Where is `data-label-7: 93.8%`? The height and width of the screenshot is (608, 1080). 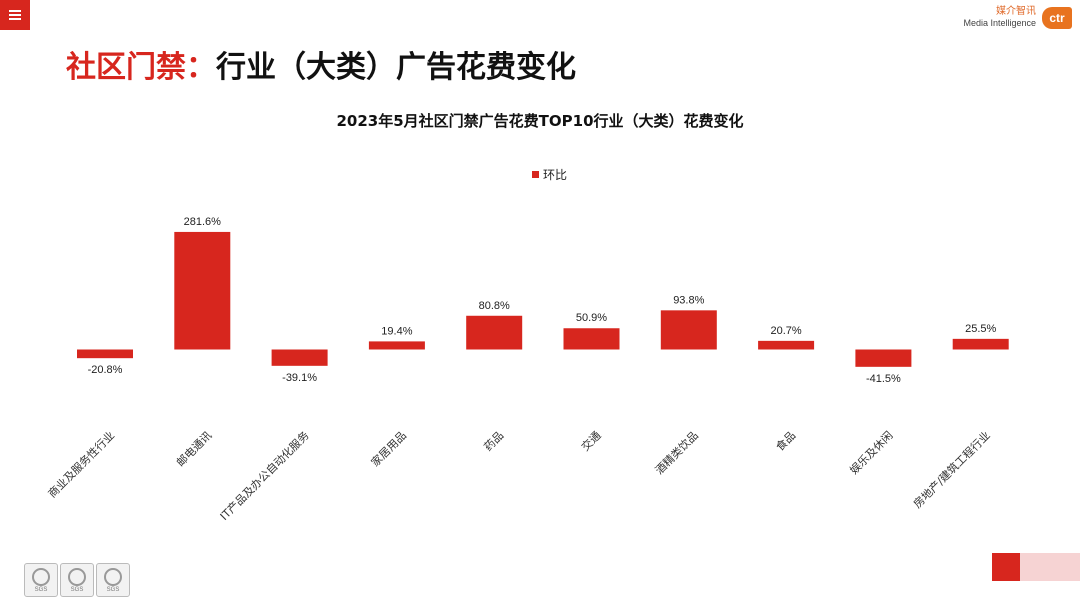 data-label-7: 93.8% is located at coordinates (688, 300).